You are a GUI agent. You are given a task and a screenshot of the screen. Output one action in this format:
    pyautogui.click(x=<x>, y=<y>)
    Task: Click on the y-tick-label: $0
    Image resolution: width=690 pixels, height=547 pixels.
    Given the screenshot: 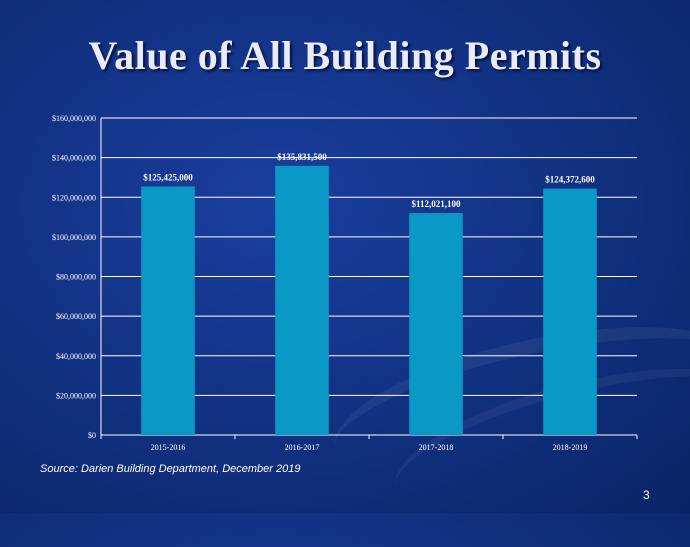 What is the action you would take?
    pyautogui.click(x=92, y=435)
    